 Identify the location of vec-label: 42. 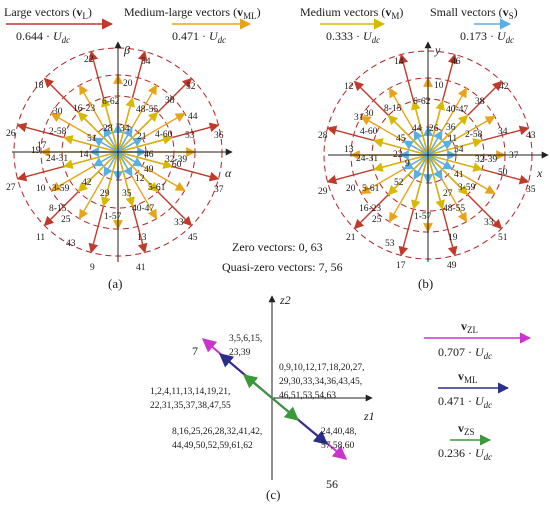
(504, 87).